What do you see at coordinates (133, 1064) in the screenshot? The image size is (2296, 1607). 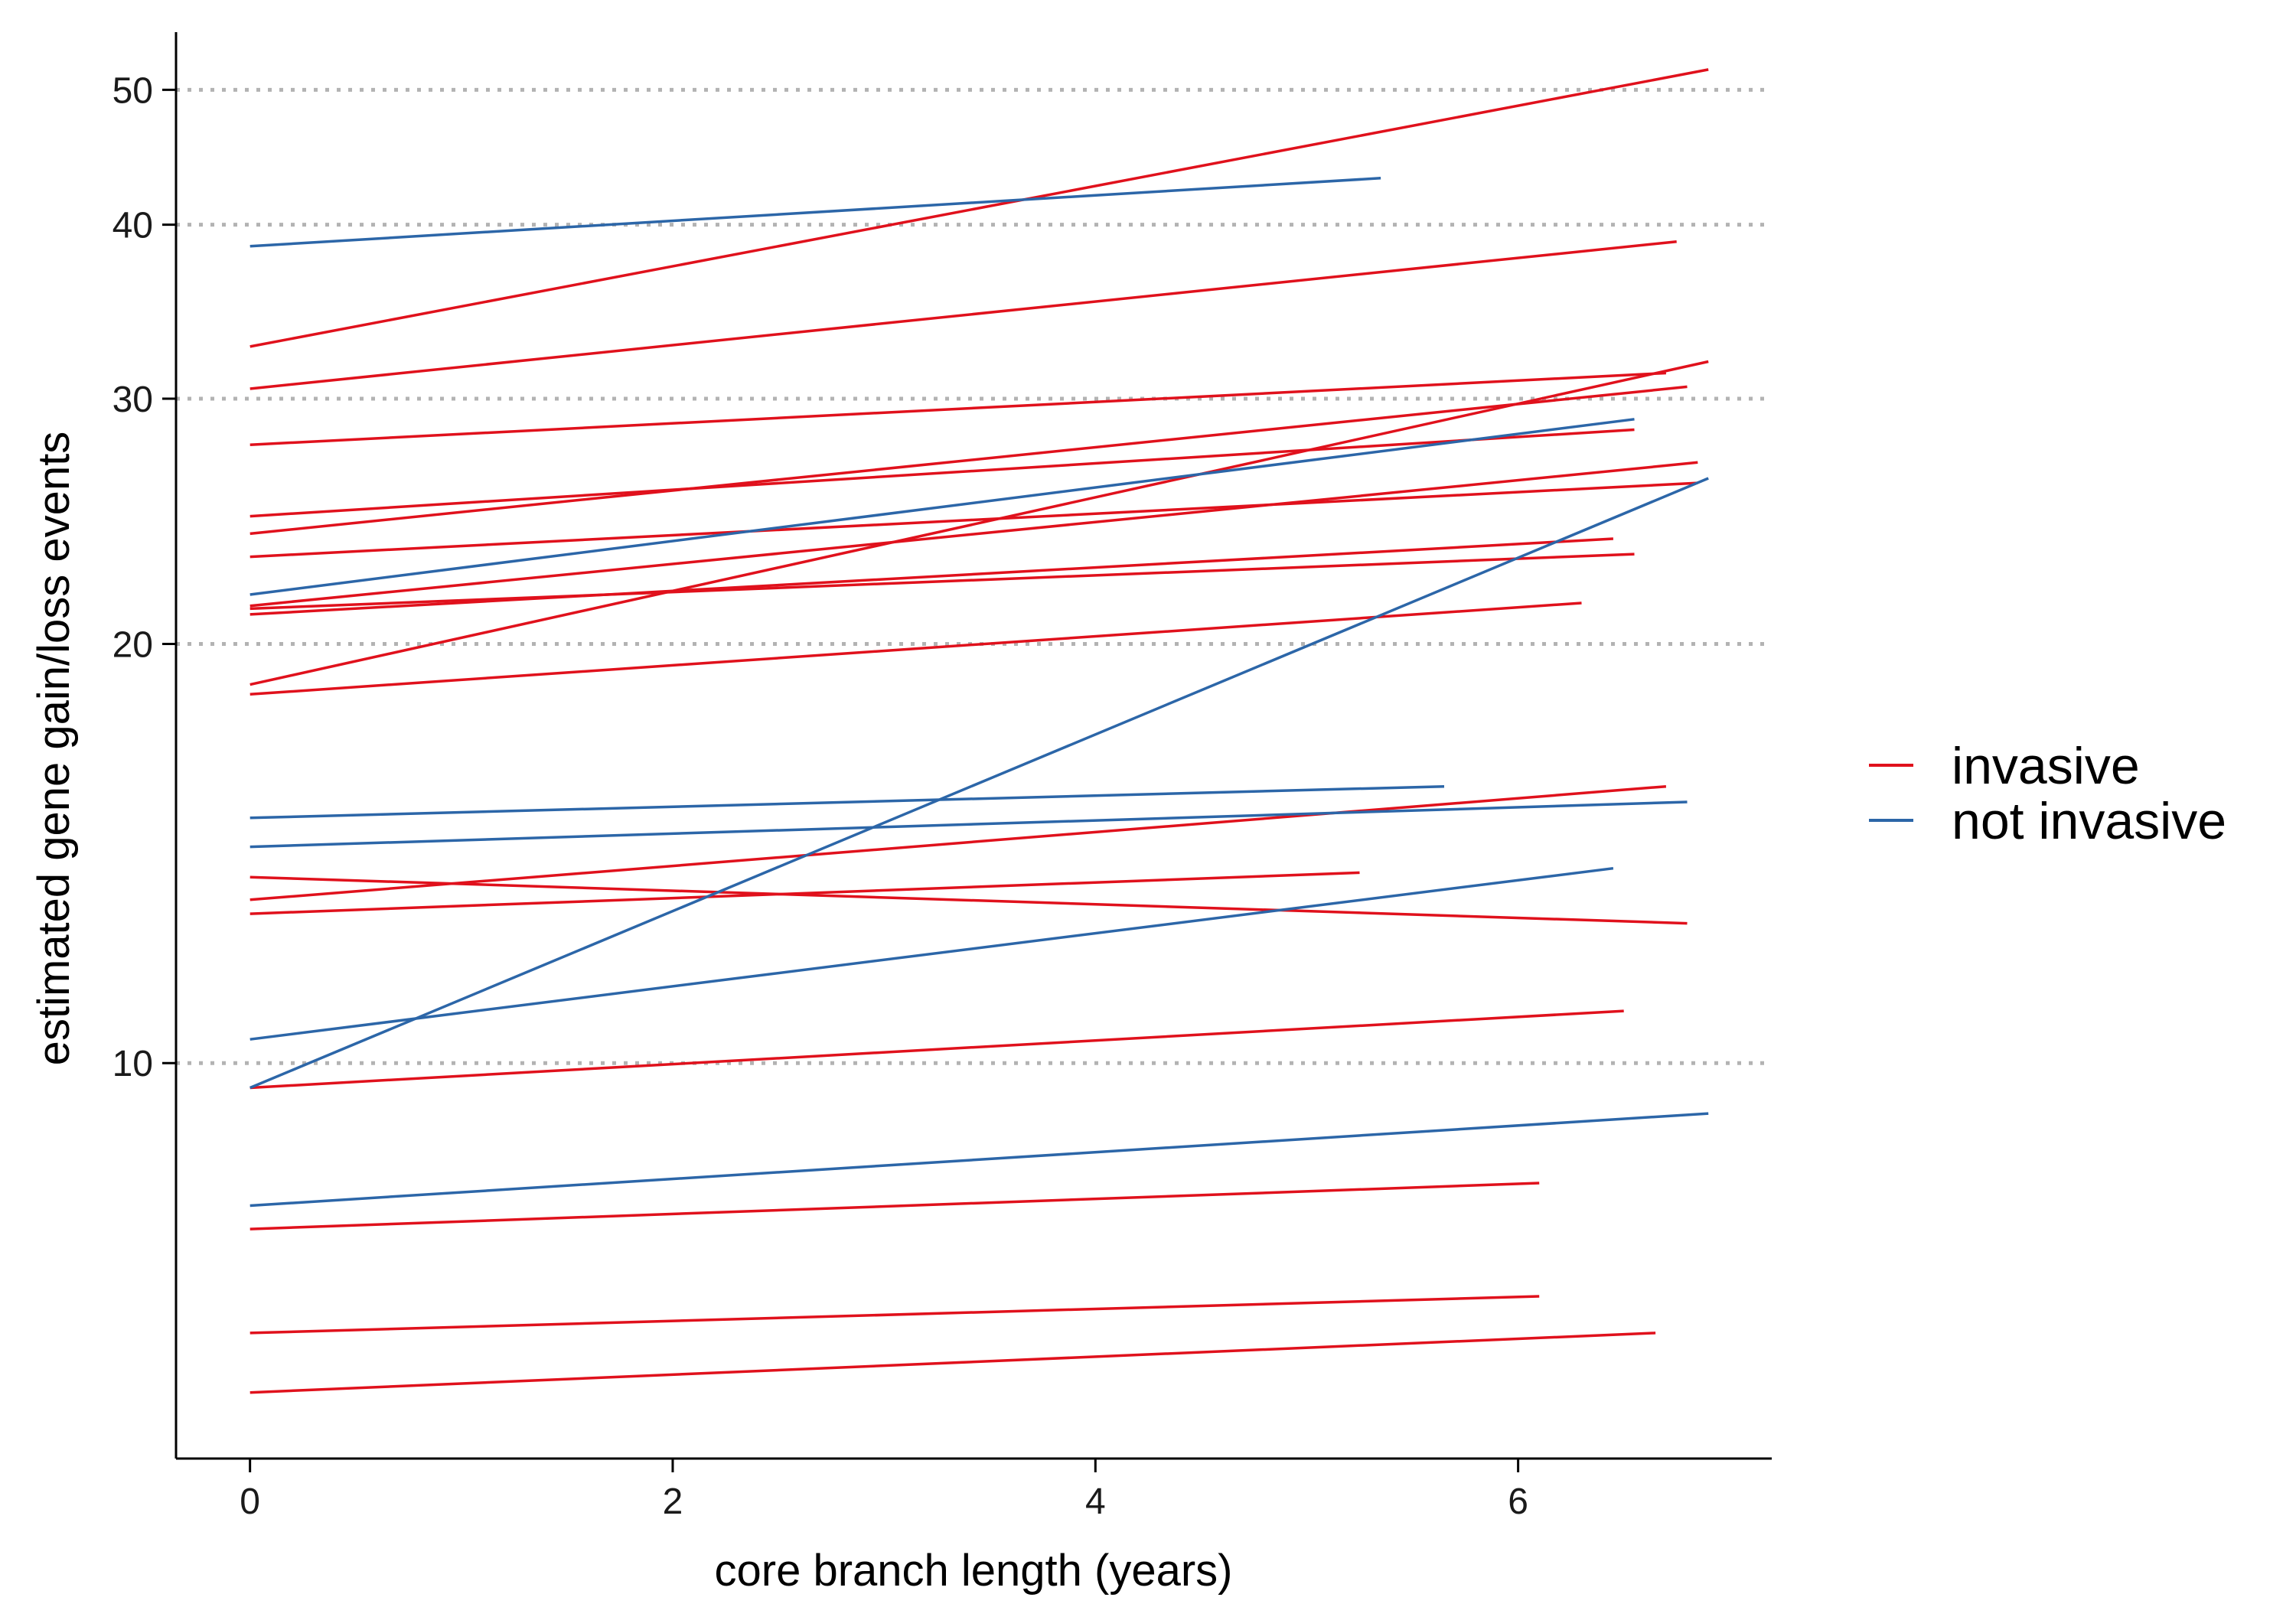 I see `y-tick-label: 10` at bounding box center [133, 1064].